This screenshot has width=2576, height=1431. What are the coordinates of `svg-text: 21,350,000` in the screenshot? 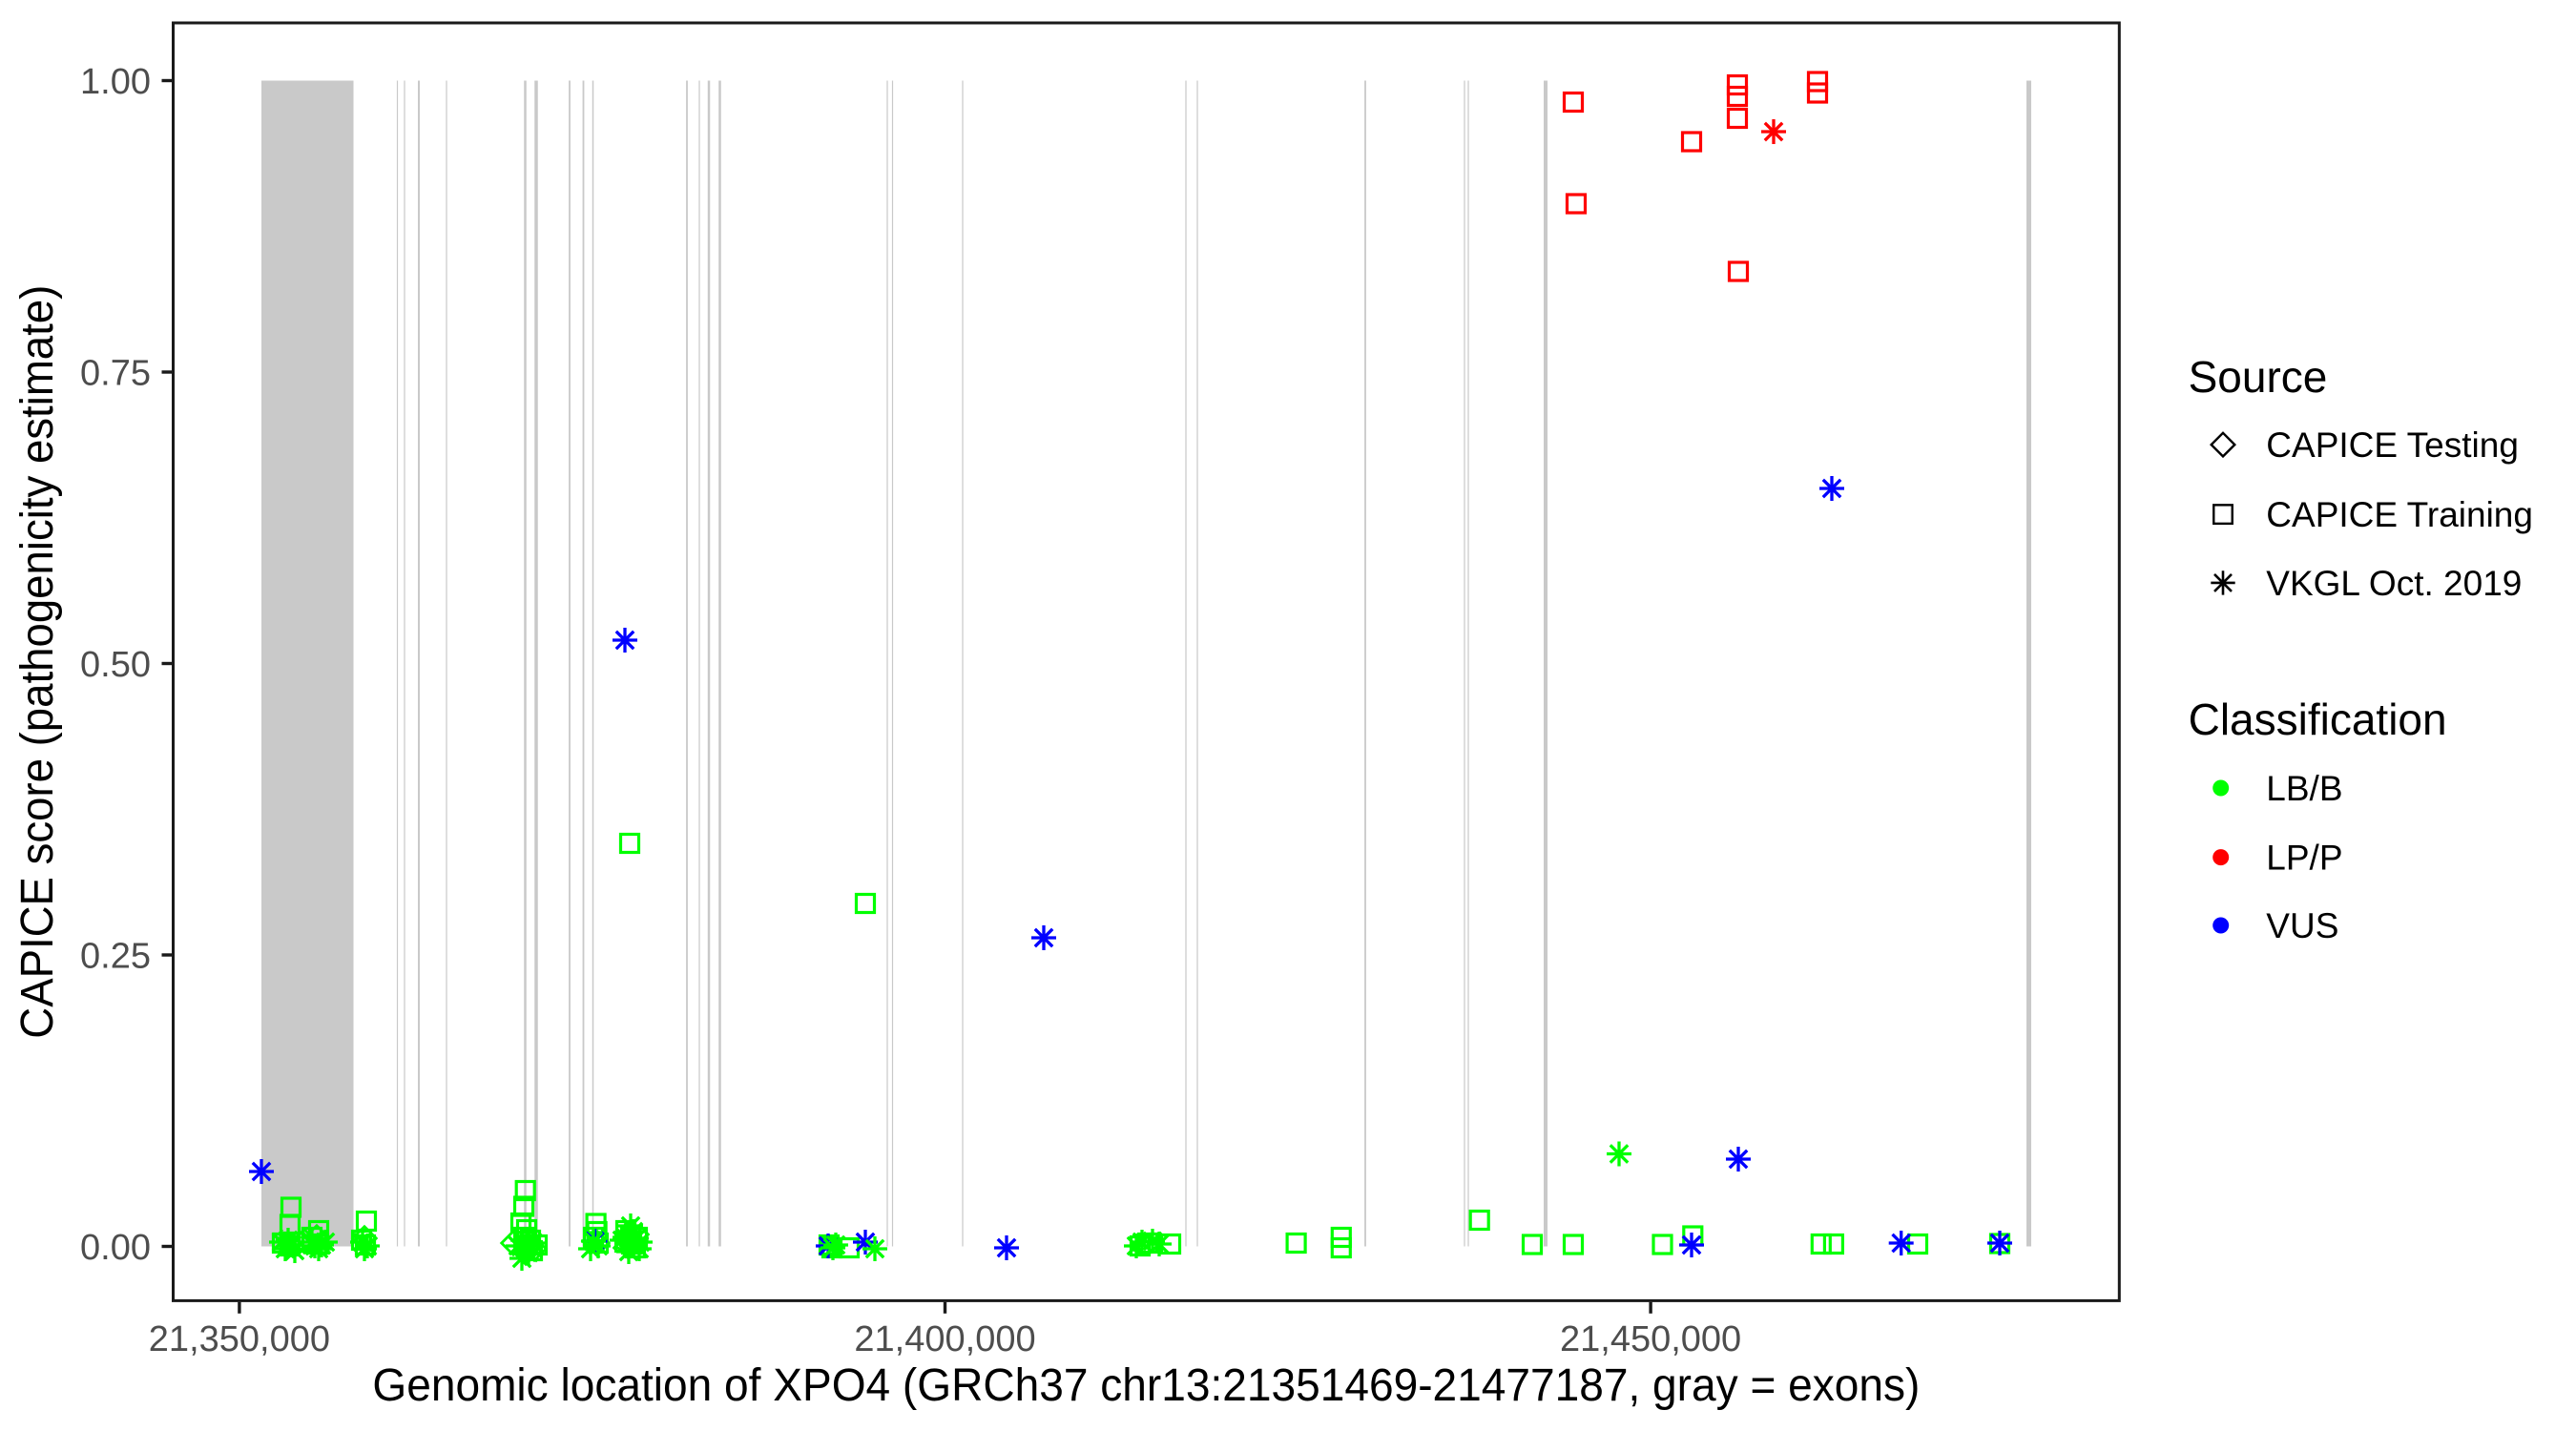 It's located at (239, 1339).